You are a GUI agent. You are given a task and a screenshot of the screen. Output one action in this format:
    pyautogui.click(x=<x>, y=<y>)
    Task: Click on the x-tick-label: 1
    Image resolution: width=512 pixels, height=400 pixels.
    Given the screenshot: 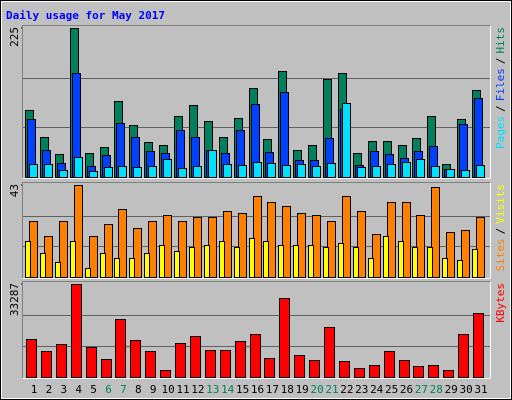 What is the action you would take?
    pyautogui.click(x=34, y=389)
    